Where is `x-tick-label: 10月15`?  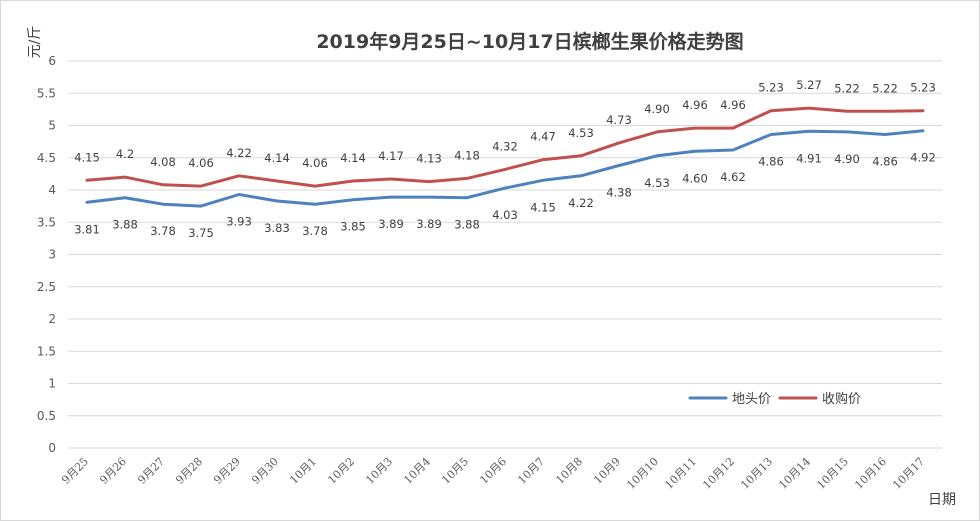 x-tick-label: 10月15 is located at coordinates (832, 473).